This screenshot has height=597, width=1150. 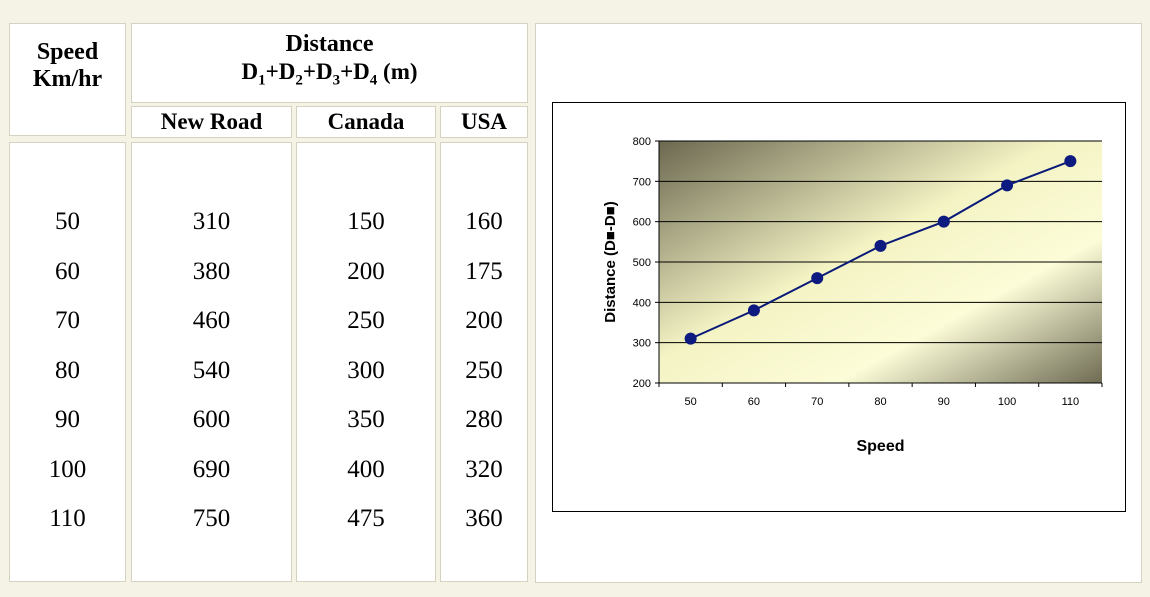 I want to click on new-road-value: 310, so click(x=211, y=221).